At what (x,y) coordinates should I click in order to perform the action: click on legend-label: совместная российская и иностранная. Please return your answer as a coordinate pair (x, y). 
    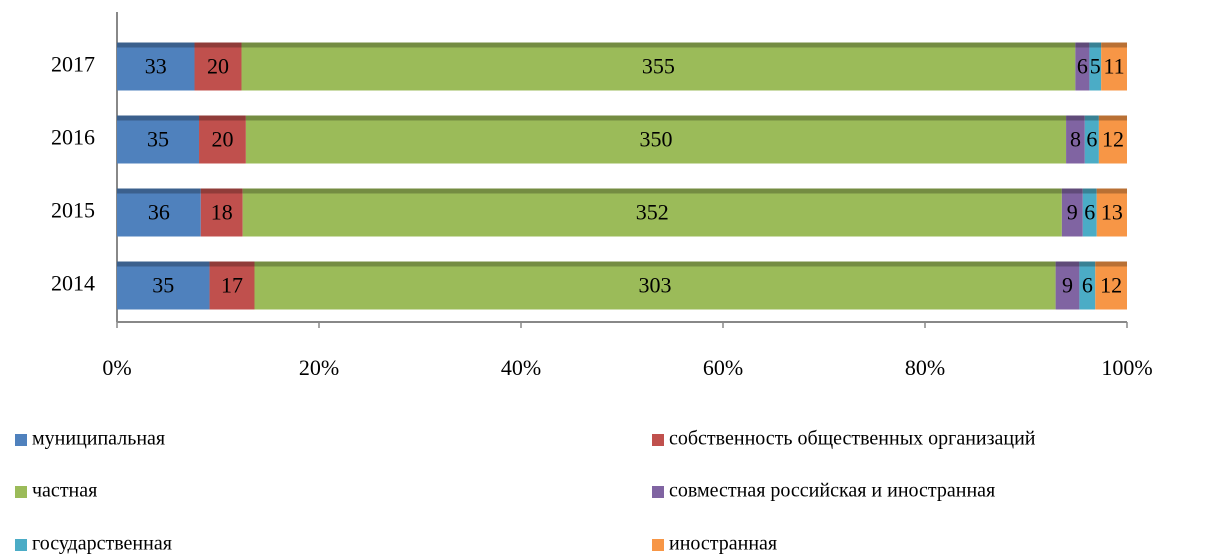
    Looking at the image, I should click on (832, 491).